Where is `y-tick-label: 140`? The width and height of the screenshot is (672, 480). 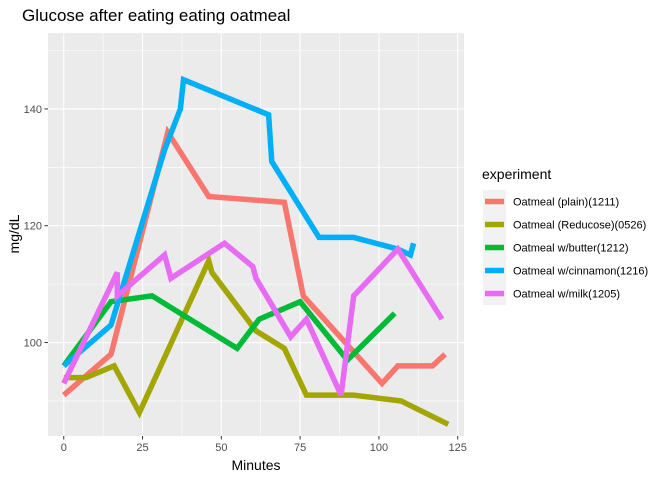
y-tick-label: 140 is located at coordinates (33, 110).